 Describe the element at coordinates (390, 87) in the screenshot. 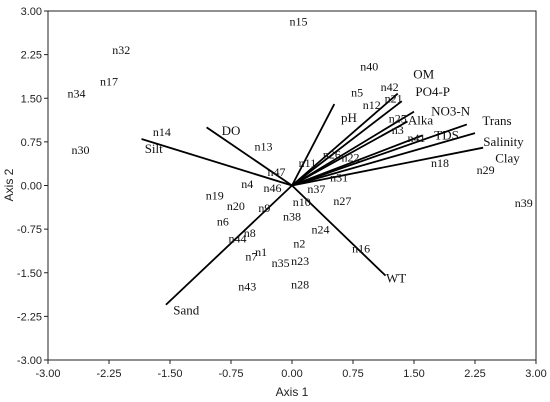

I see `site-label: n42` at that location.